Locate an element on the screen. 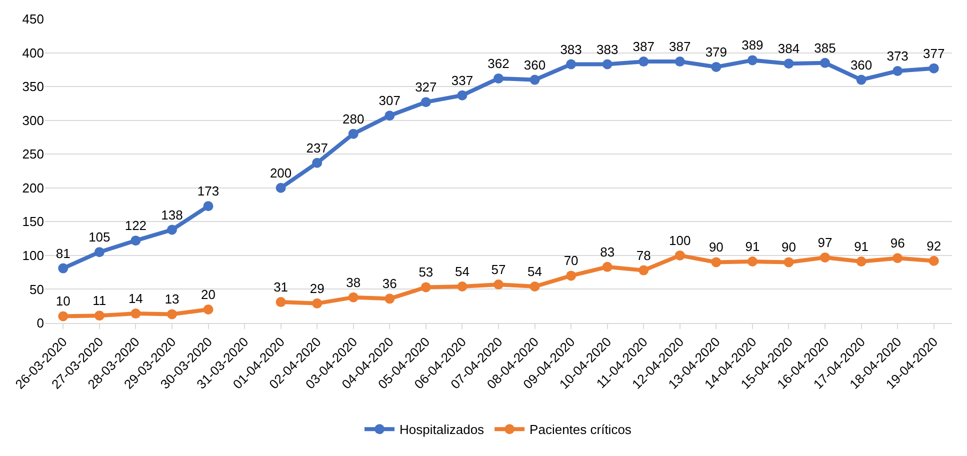  y-tick-label: 450 is located at coordinates (33, 19).